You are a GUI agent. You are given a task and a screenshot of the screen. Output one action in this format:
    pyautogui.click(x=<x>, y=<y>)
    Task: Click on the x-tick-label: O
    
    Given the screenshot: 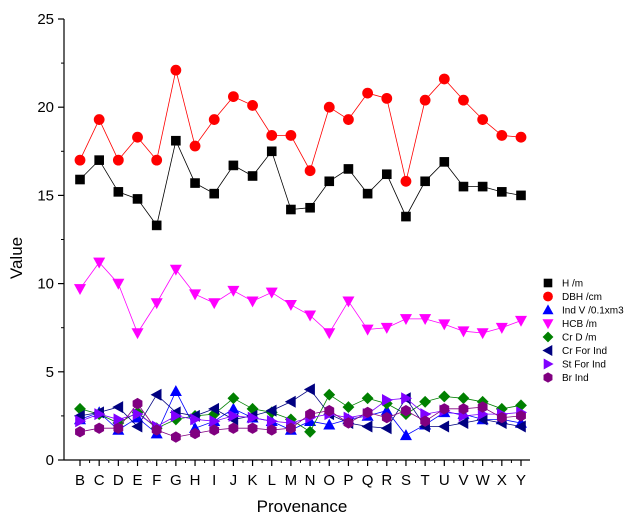 What is the action you would take?
    pyautogui.click(x=329, y=480)
    